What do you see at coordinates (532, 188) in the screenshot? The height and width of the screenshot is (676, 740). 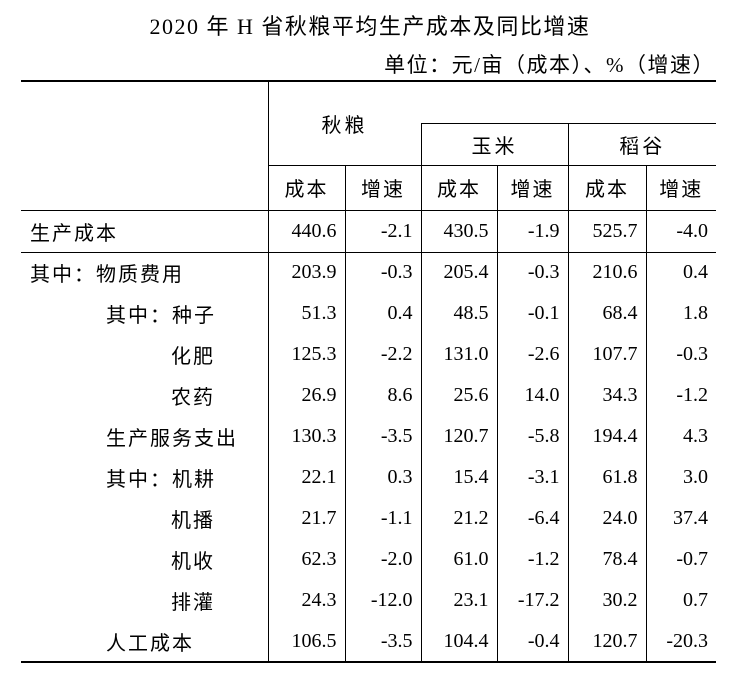 I see `subheader-corn-growth: 增速` at bounding box center [532, 188].